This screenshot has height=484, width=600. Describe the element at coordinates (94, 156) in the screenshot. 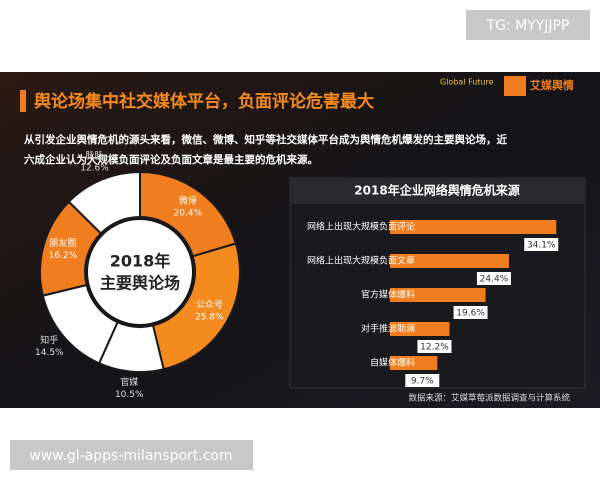

I see `segment-name: 脉脉` at that location.